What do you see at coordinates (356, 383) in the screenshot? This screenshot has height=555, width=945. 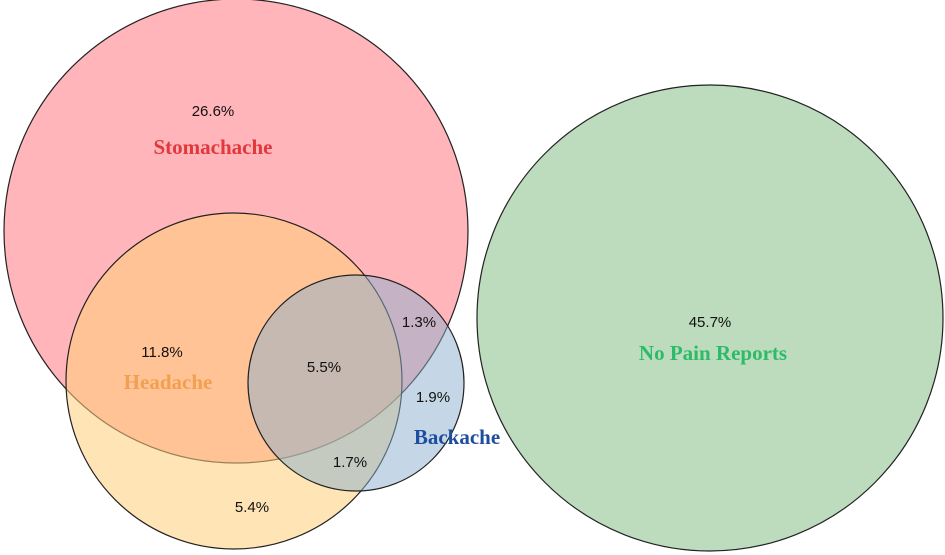 I see `backache-circle` at bounding box center [356, 383].